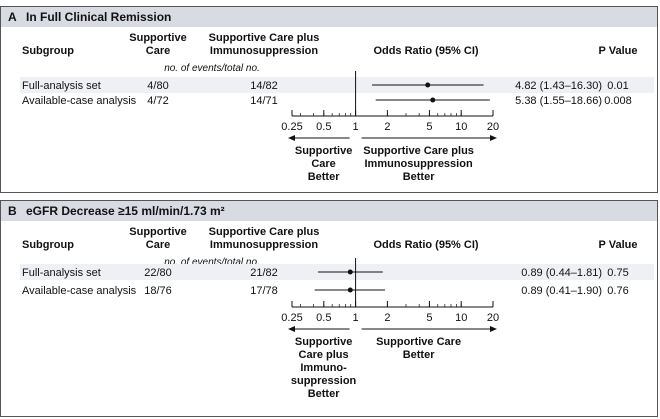 This screenshot has height=419, width=660. What do you see at coordinates (264, 86) in the screenshot?
I see `row-immuno-events: 14/82` at bounding box center [264, 86].